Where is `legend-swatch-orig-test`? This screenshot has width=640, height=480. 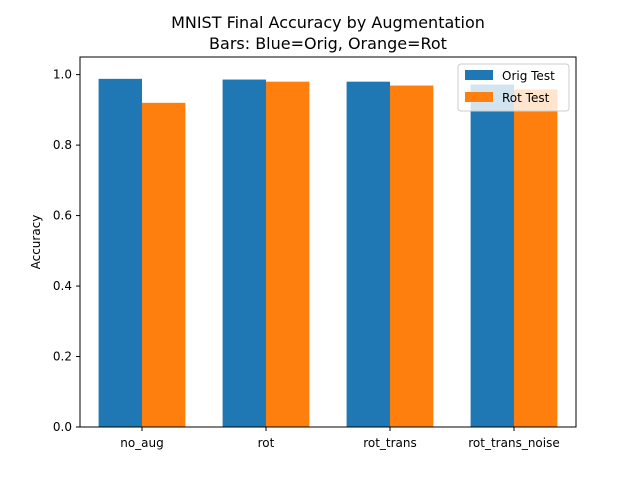 legend-swatch-orig-test is located at coordinates (479, 75).